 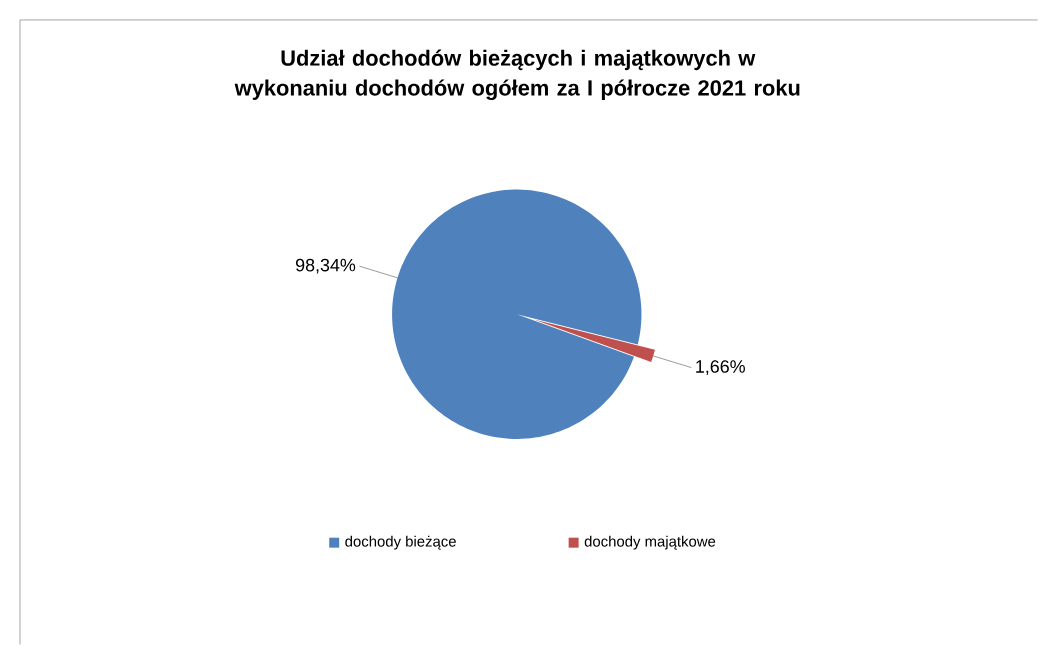 What do you see at coordinates (517, 75) in the screenshot?
I see `chart-title: Udział dochodów bieżących i majątkowych w wykonaniu dochodów ogółem za I półrocze 2021 roku` at bounding box center [517, 75].